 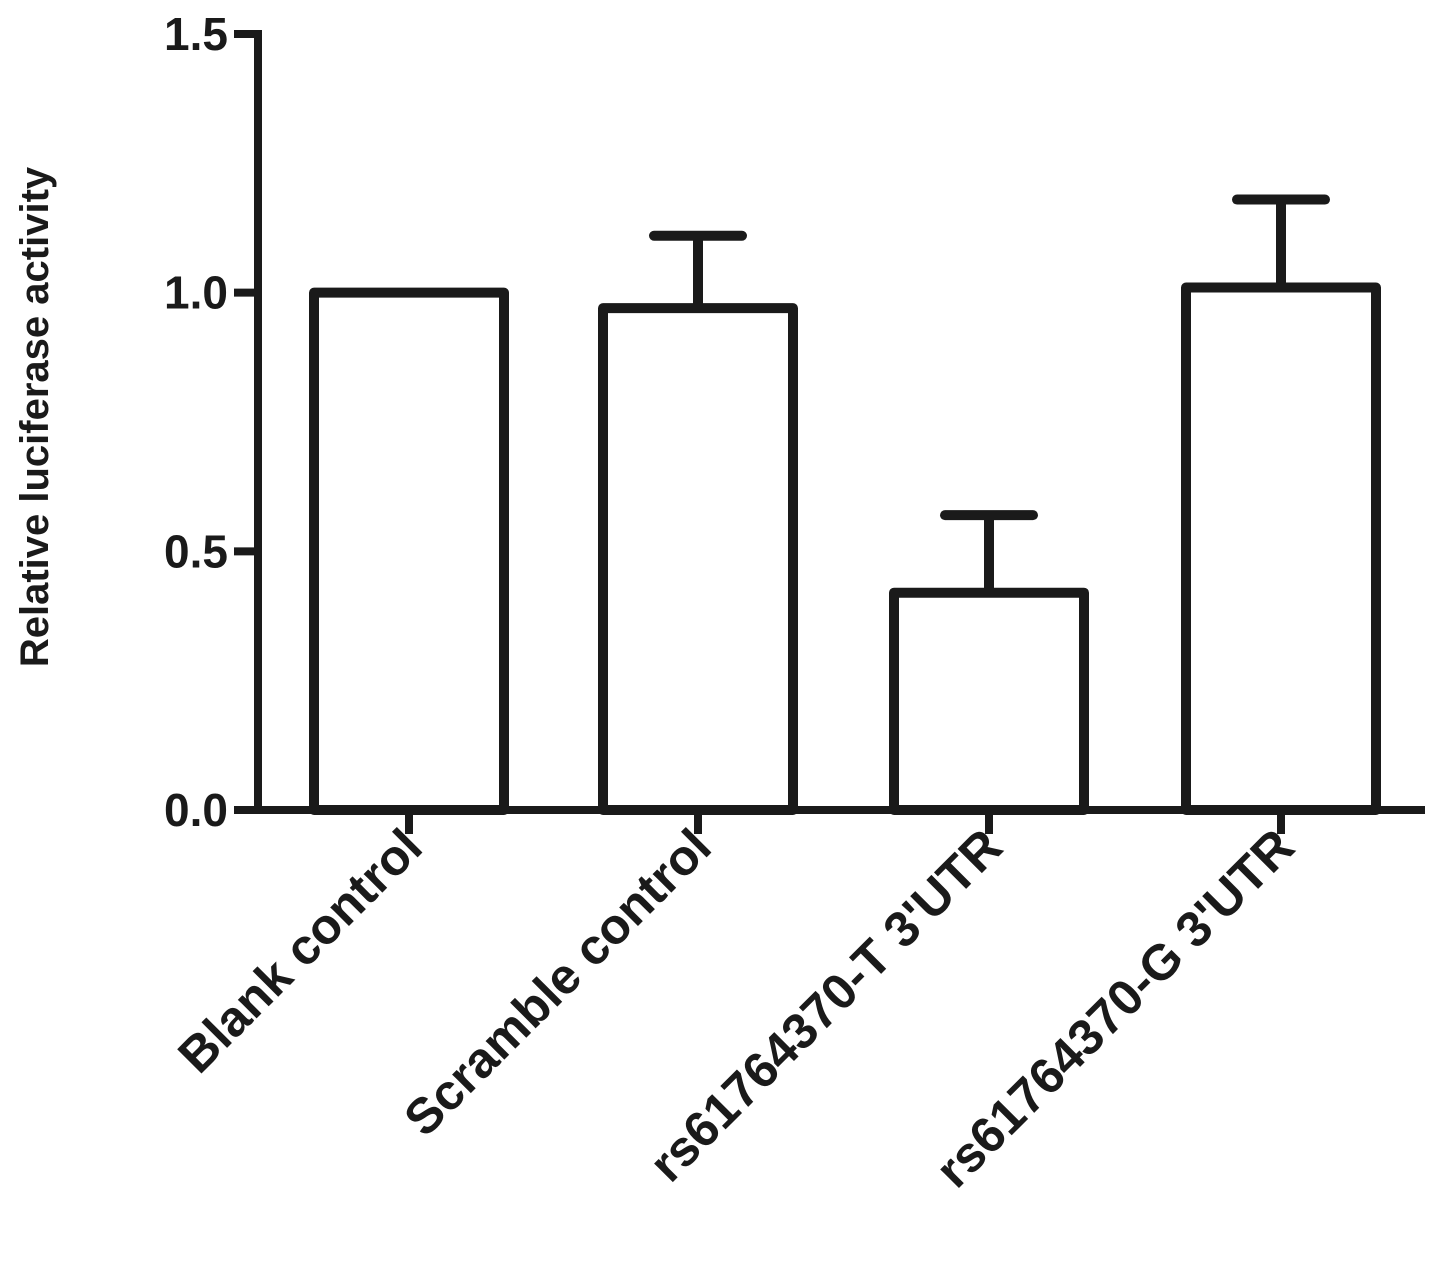 What do you see at coordinates (196, 293) in the screenshot?
I see `y-tick-label: 1.0` at bounding box center [196, 293].